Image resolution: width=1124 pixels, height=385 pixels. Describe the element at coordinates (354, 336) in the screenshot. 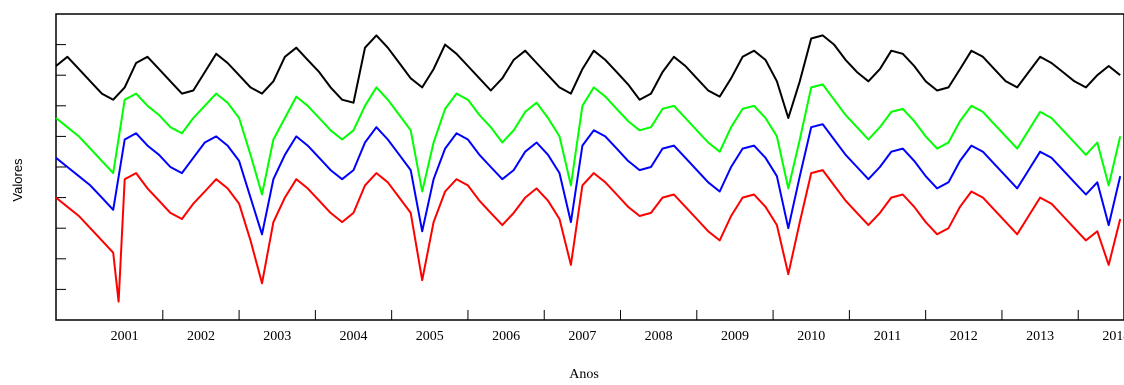

I see `x-tick-label: 2004` at that location.